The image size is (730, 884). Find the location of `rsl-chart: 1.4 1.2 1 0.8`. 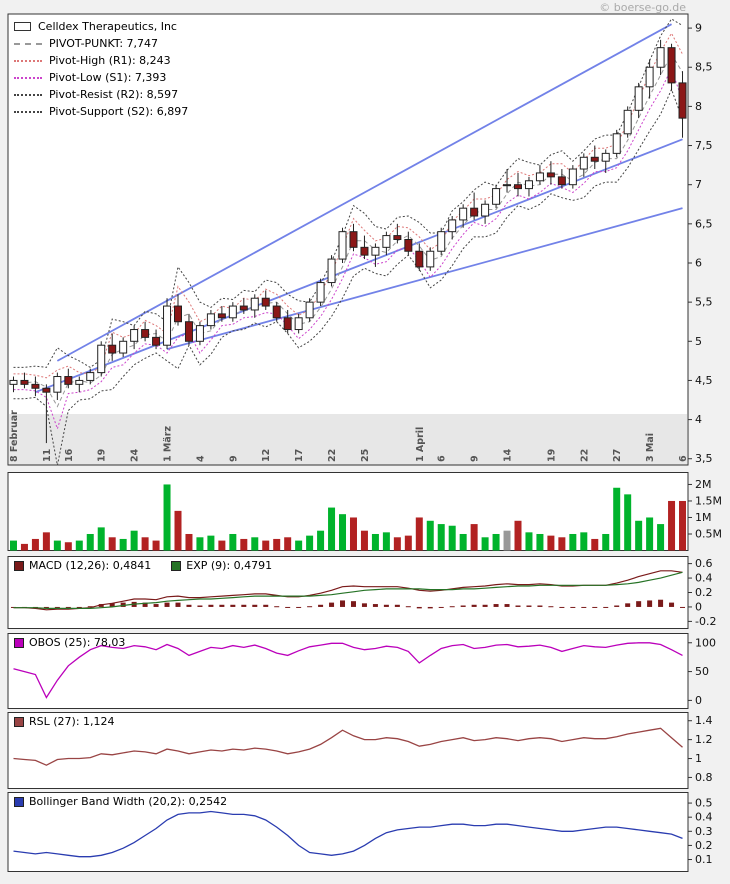

rsl-chart: 1.4 1.2 1 0.8 is located at coordinates (365, 750).